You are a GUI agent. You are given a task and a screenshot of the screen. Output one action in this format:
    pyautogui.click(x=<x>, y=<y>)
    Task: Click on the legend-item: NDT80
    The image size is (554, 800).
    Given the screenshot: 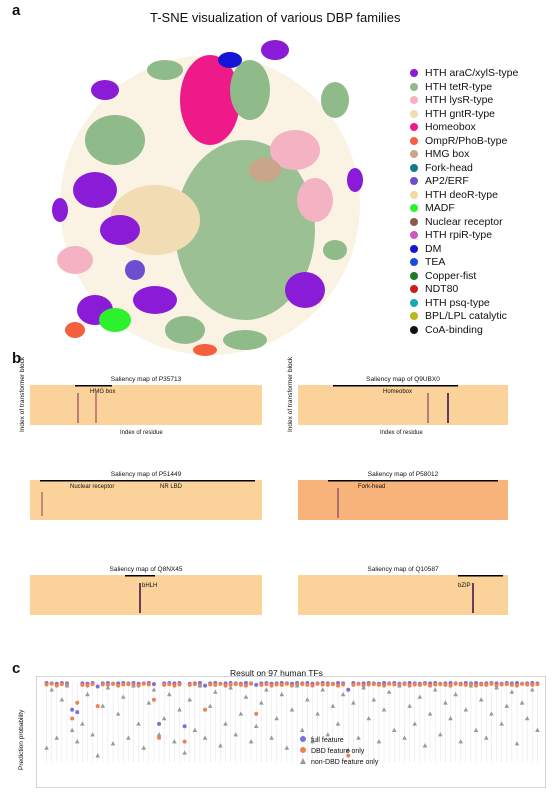 What is the action you would take?
    pyautogui.click(x=434, y=290)
    